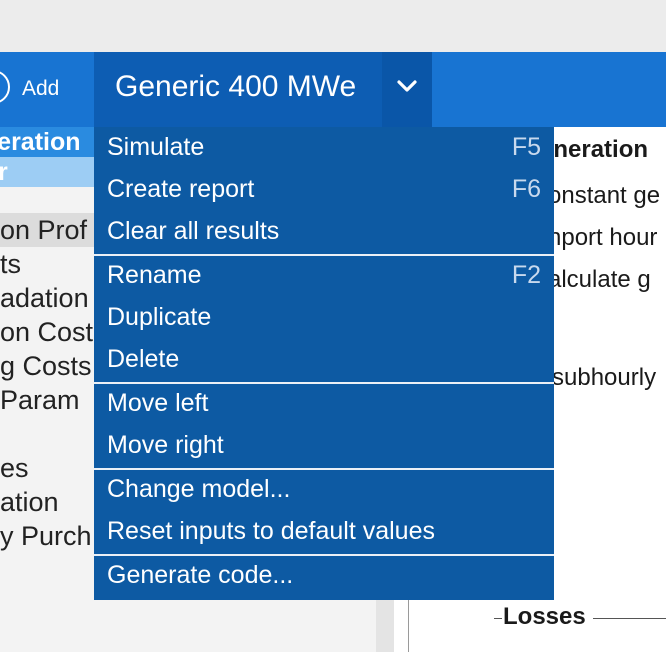 The width and height of the screenshot is (666, 652). Describe the element at coordinates (156, 147) in the screenshot. I see `menu-item-label: Simulate` at that location.